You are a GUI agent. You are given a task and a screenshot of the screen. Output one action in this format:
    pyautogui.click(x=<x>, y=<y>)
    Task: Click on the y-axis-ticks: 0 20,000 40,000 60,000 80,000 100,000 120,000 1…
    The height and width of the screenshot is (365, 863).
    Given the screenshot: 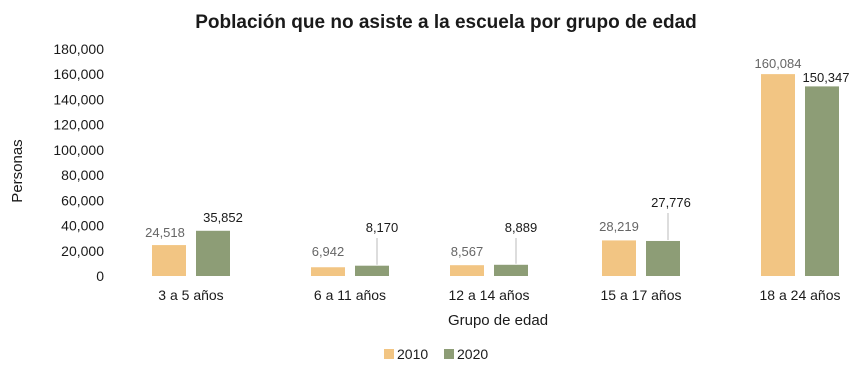 What is the action you would take?
    pyautogui.click(x=78, y=162)
    